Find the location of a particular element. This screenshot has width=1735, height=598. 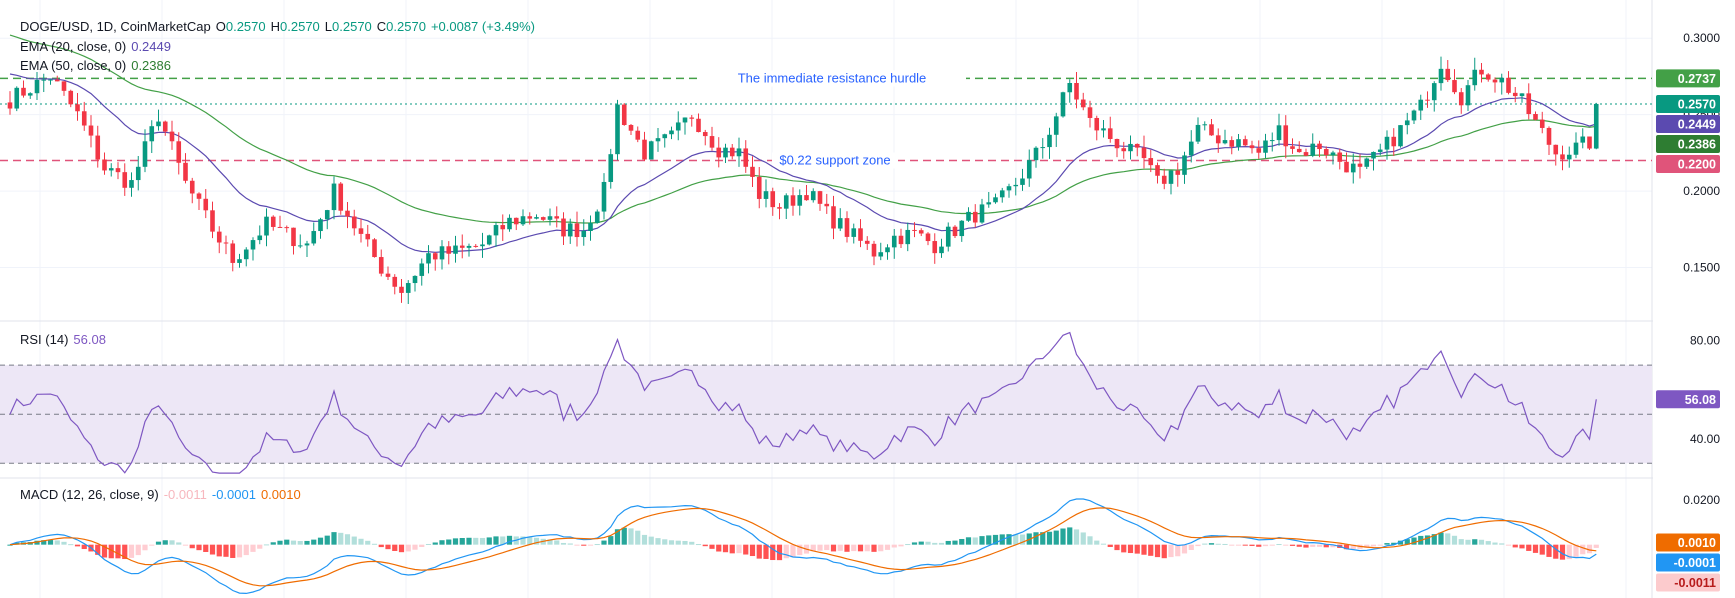

price-tag-label: 0.2449 is located at coordinates (1697, 124).